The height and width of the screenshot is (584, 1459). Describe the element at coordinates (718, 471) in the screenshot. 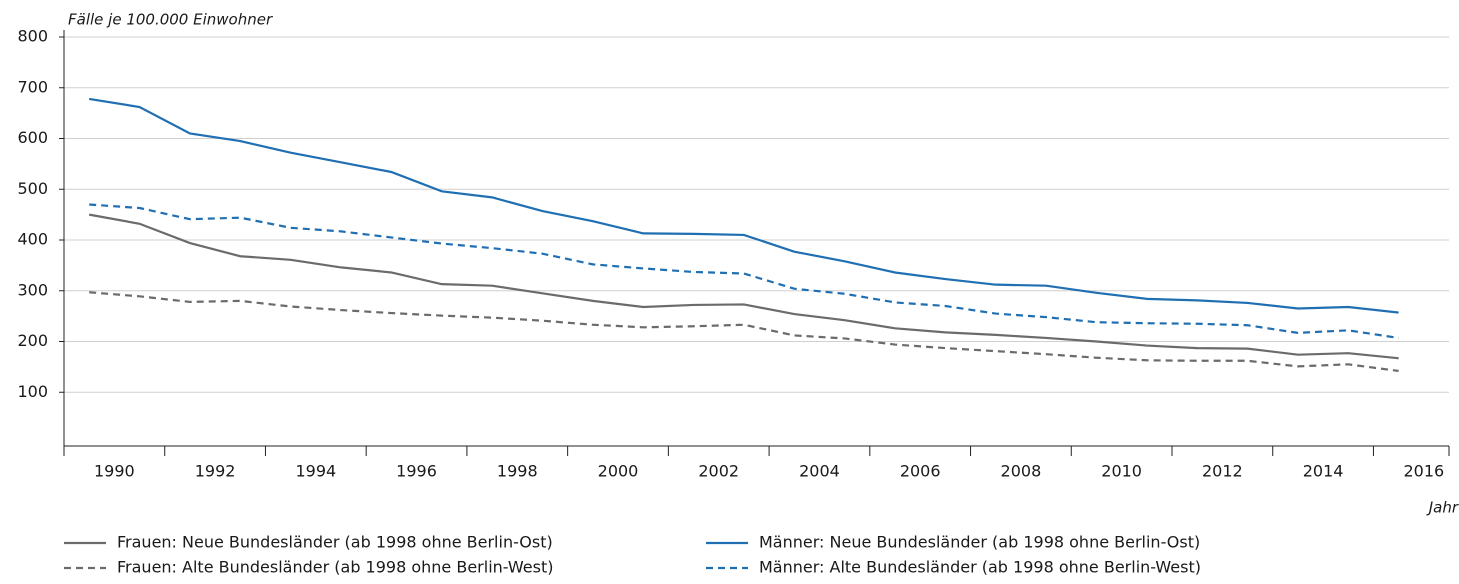

I see `x-tick-label: 2002` at that location.